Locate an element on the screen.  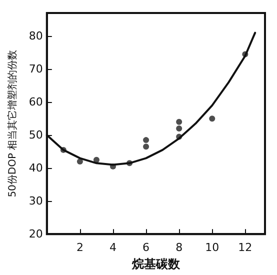
x-tick-label: 8 is located at coordinates (179, 247).